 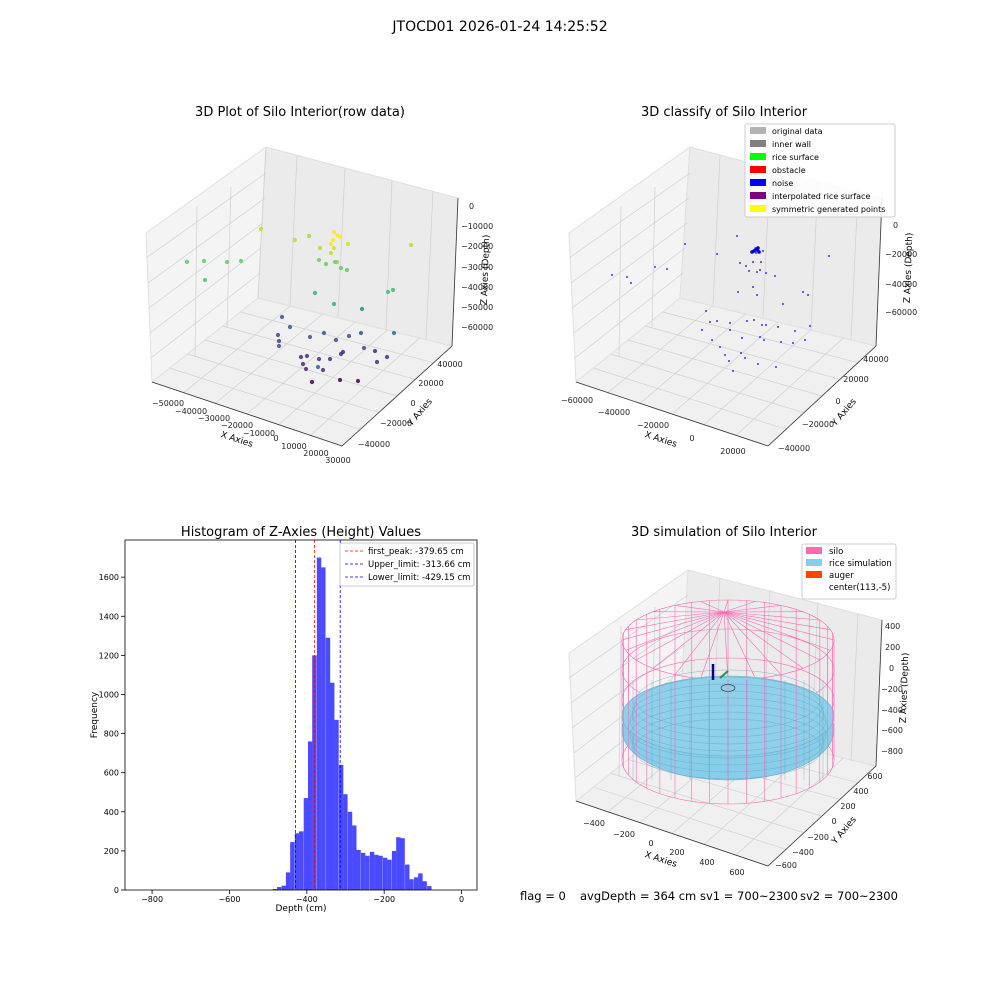 I want to click on raw-z-tick: −50000, so click(x=477, y=307).